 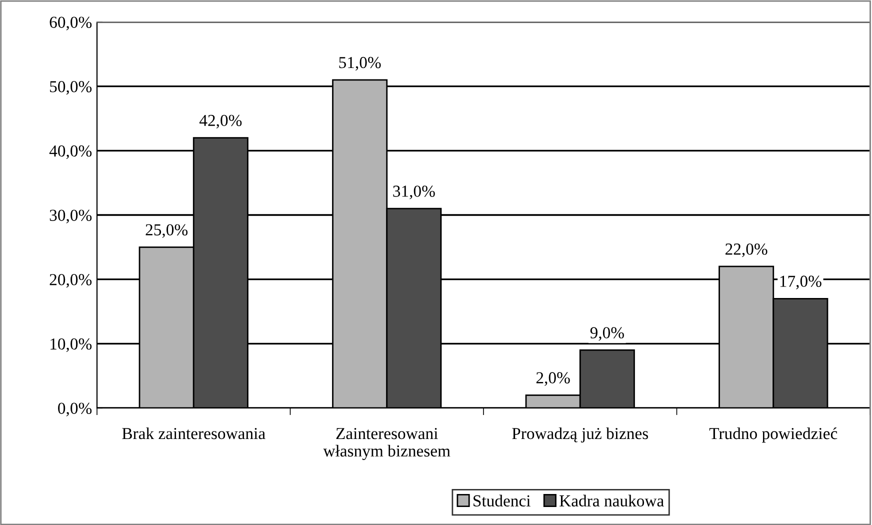 I want to click on x-tick-label: Prowadzą już biznes, so click(x=580, y=435).